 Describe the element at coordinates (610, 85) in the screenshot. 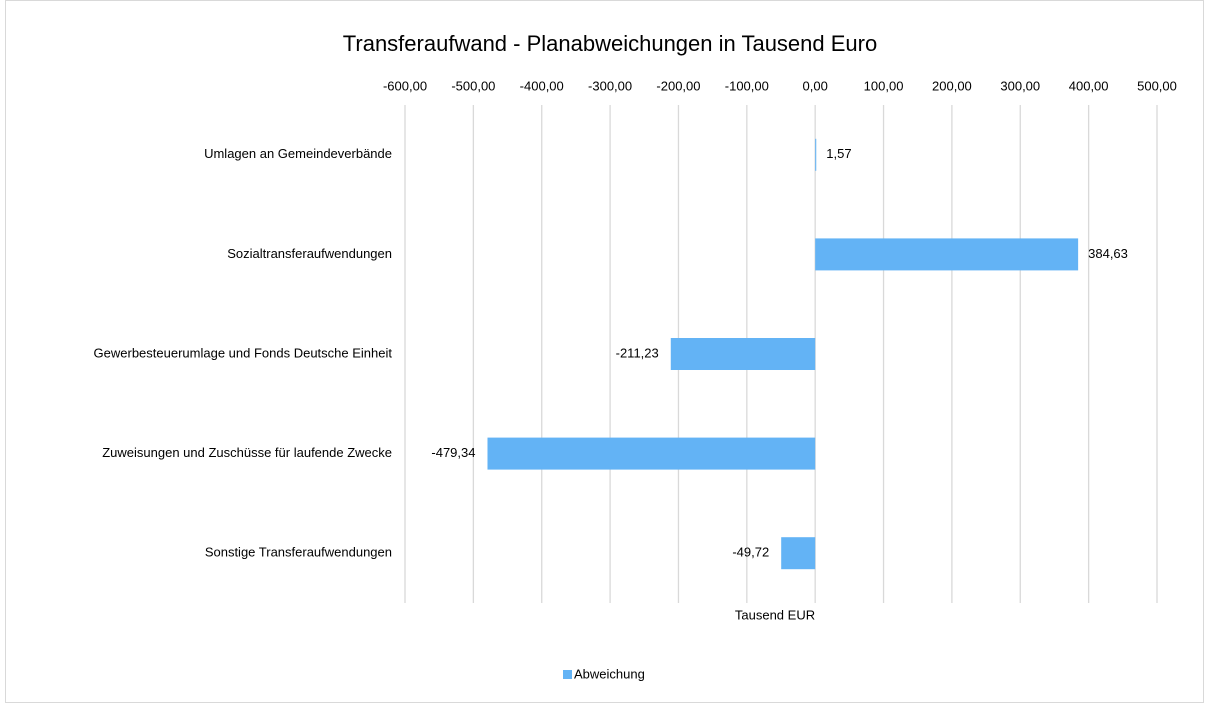

I see `x-tick-label: -300,00` at that location.